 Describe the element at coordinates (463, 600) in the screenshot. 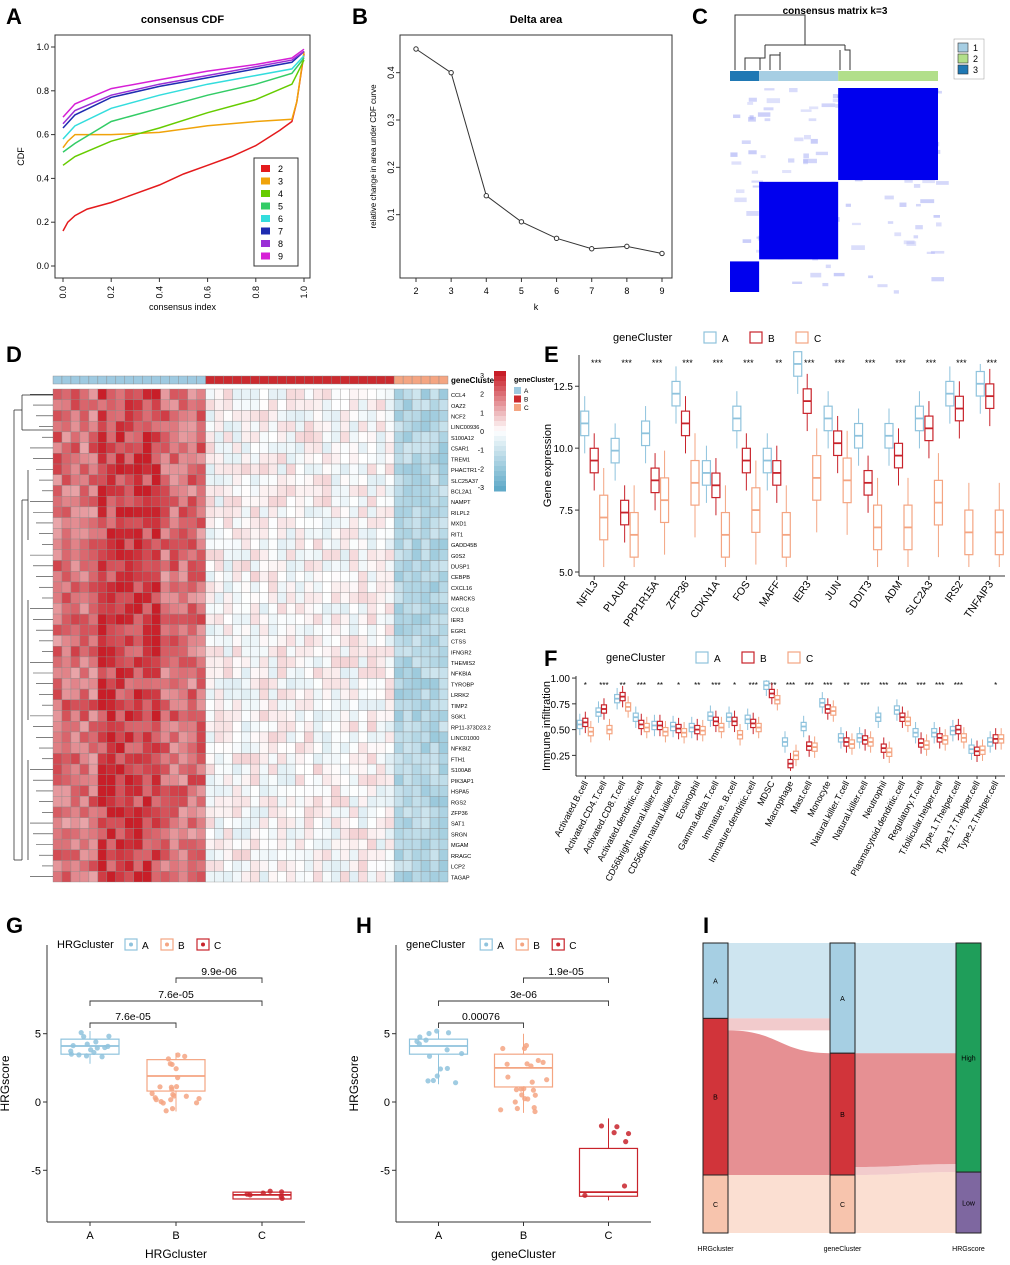

I see `gene-label: MARCKS` at that location.